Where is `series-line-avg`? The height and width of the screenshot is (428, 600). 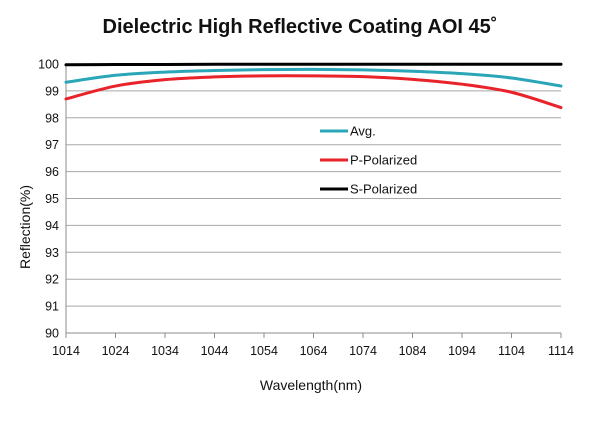 series-line-avg is located at coordinates (313, 77).